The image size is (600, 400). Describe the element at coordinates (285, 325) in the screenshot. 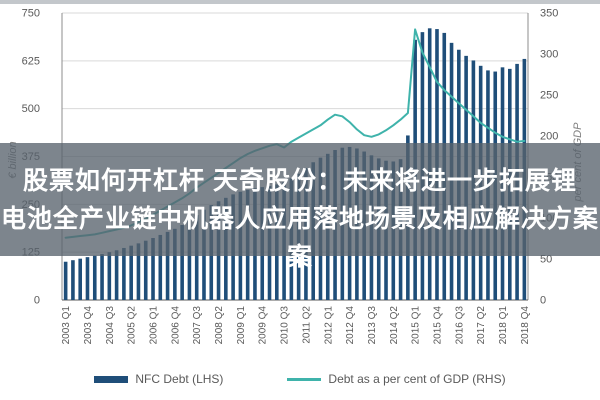

I see `x-axis-tick: 2010 Q3` at that location.